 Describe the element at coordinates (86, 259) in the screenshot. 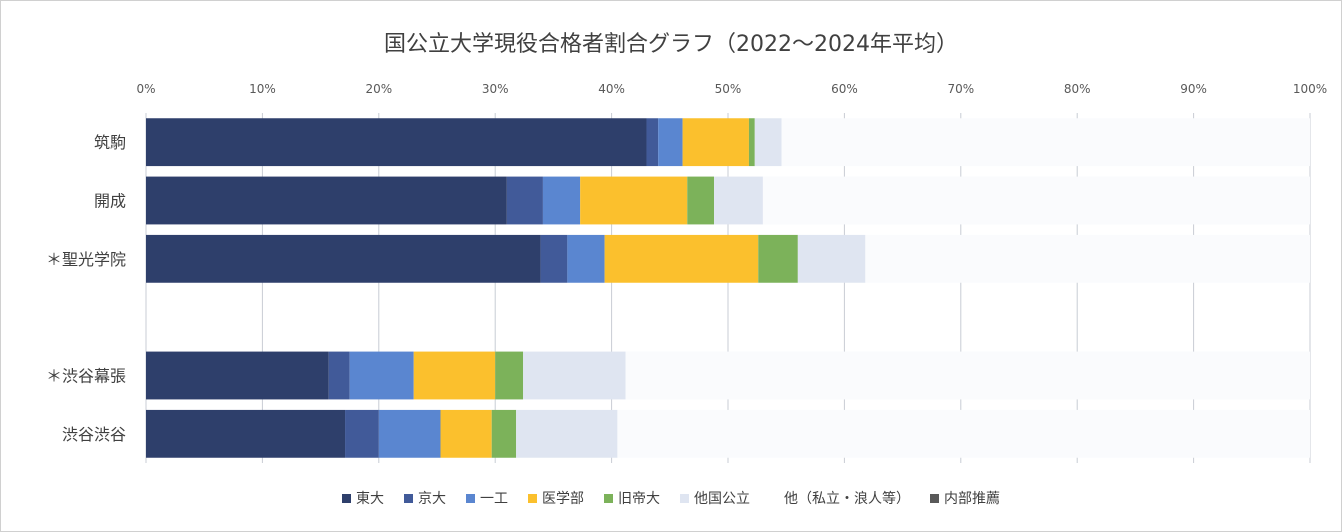

I see `category-label-2: ＊聖光学院` at that location.